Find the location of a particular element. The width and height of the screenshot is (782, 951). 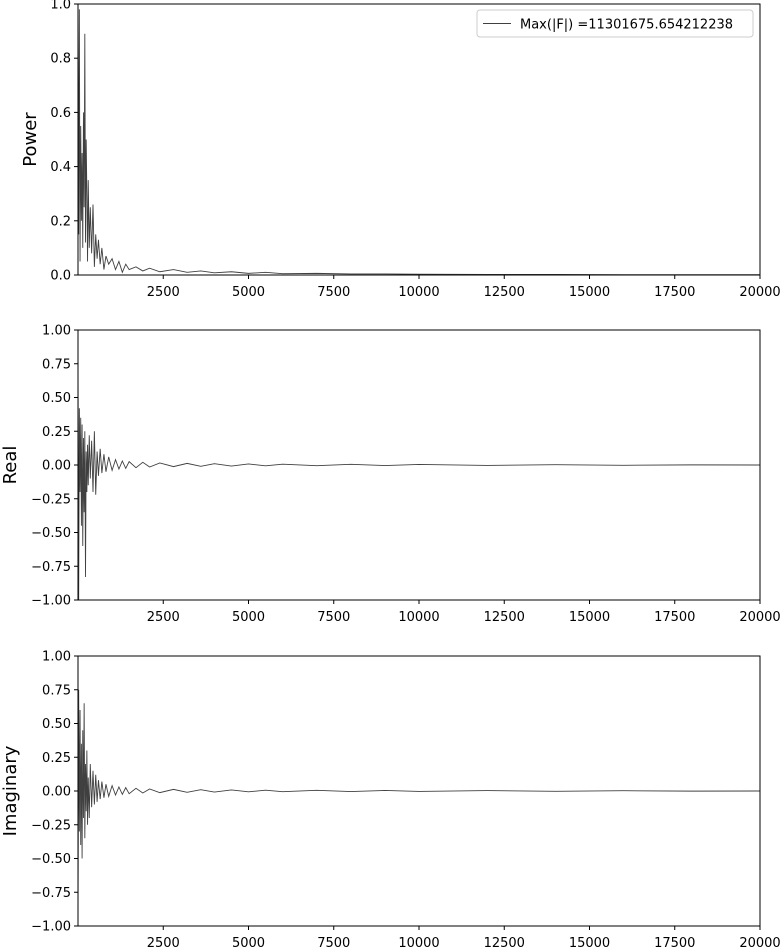

imaginary-y-axis-label: Imaginary is located at coordinates (10, 790).